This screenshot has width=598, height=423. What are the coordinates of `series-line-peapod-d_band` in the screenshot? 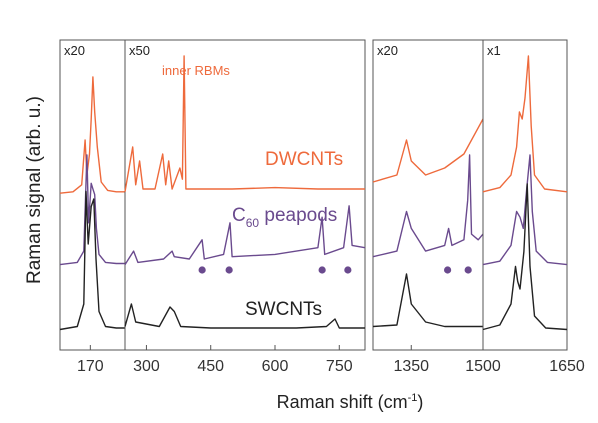 It's located at (428, 206).